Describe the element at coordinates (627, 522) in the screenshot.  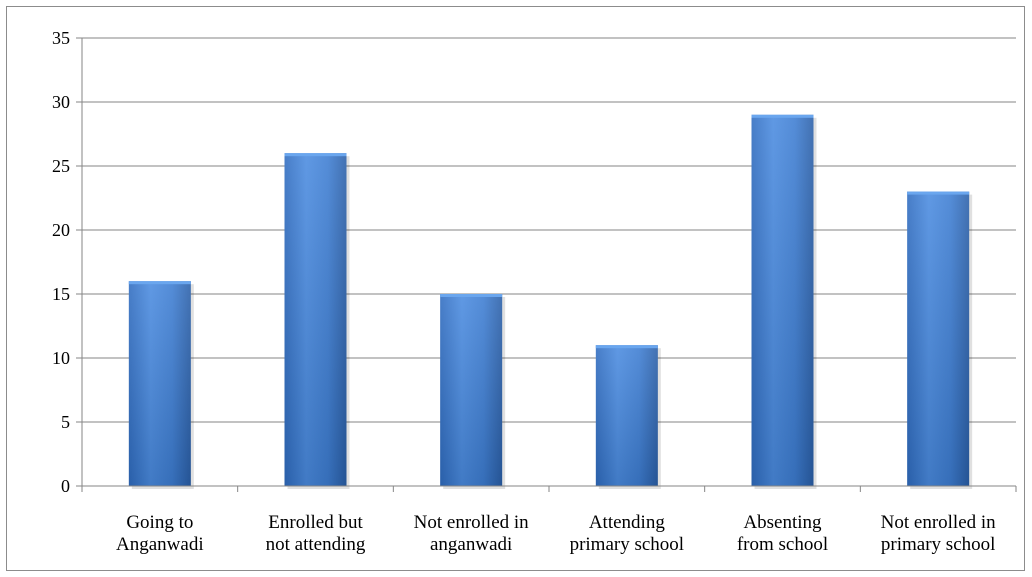
I see `x-category-label-line: Attending` at that location.